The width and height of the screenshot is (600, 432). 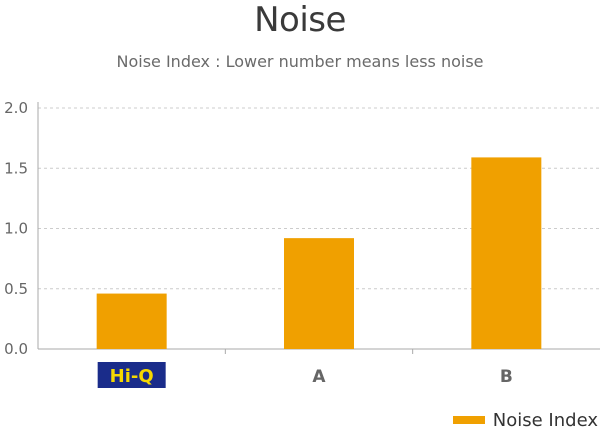 I want to click on y-tick-label: 0.0, so click(x=16, y=349).